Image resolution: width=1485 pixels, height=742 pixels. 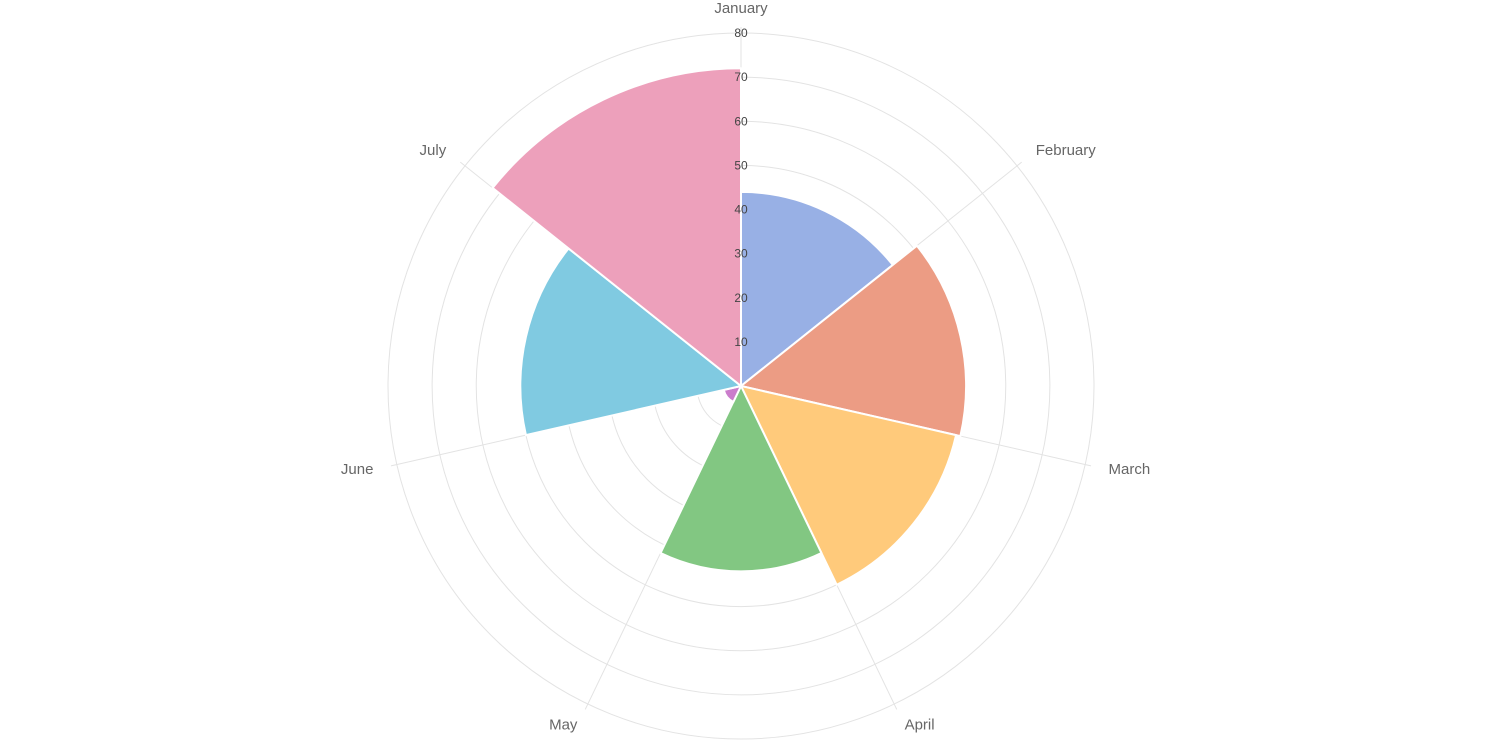 I want to click on tick-label-40: 40, so click(x=741, y=210).